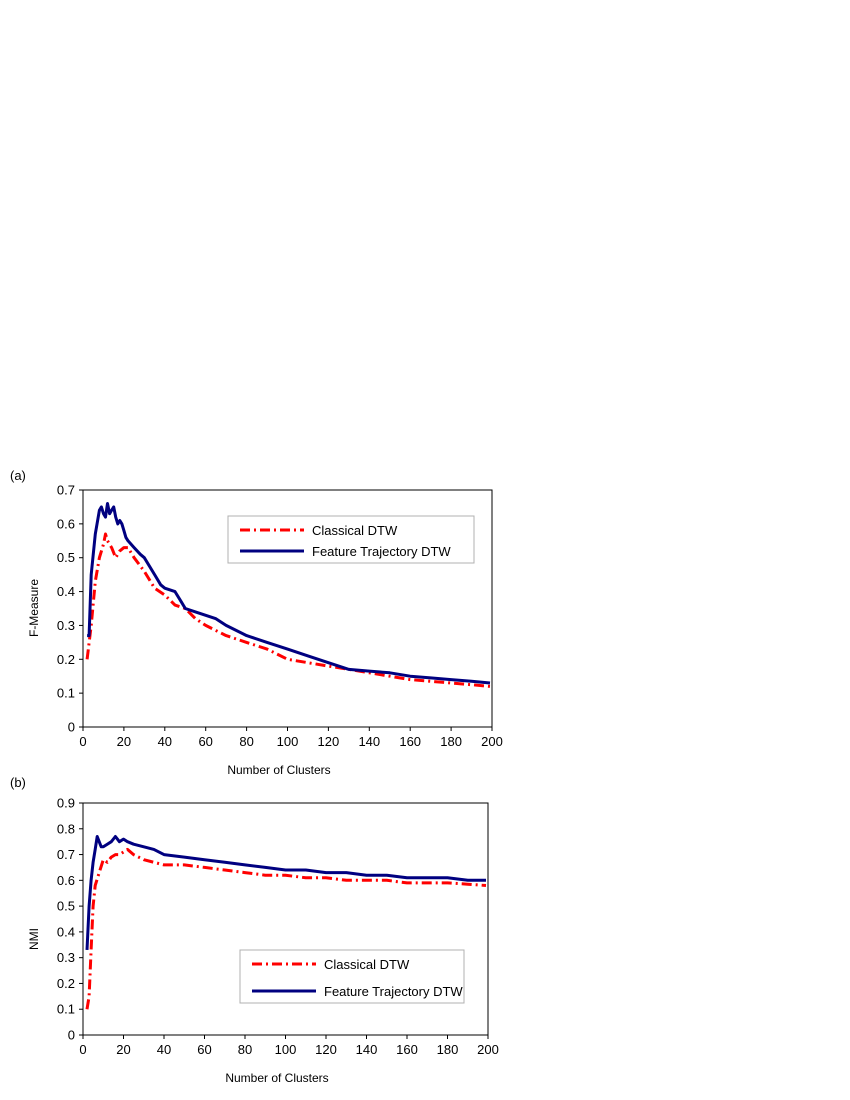 The image size is (850, 1100). I want to click on y-tick-label: 0.8, so click(66, 828).